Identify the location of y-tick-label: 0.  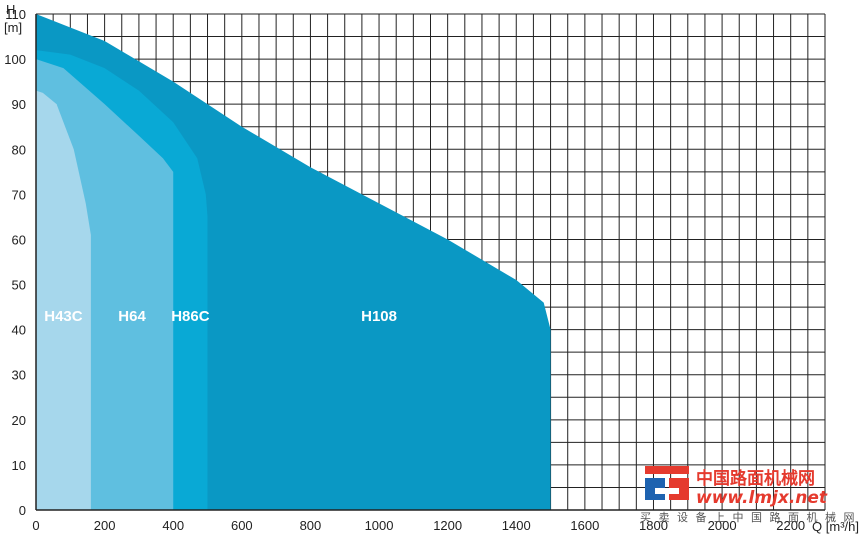
(22, 510).